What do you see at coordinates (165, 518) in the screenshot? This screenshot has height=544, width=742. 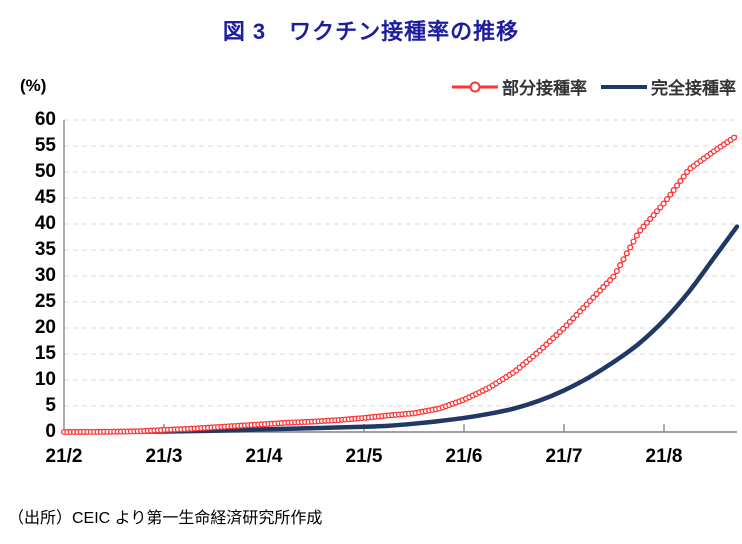 I see `source-note: （出所）CEIC より第一生命経済研究所作成` at bounding box center [165, 518].